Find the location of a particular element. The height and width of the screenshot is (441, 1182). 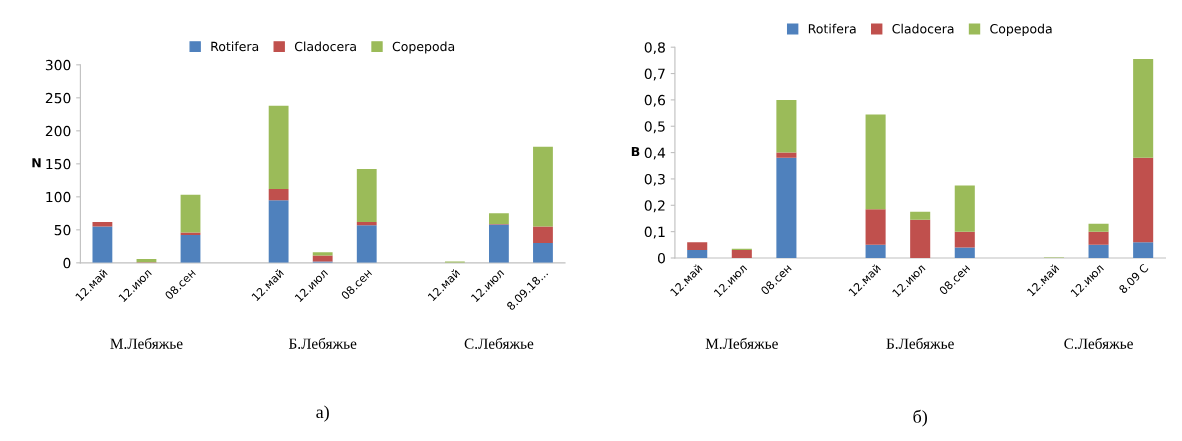

y-tick-label: 0,3 is located at coordinates (654, 179).